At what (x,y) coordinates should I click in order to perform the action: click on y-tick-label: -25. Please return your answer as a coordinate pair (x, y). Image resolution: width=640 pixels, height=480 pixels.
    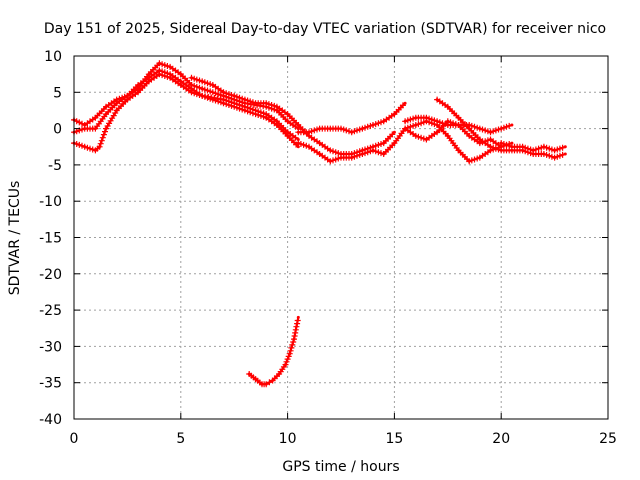
    Looking at the image, I should click on (50, 311).